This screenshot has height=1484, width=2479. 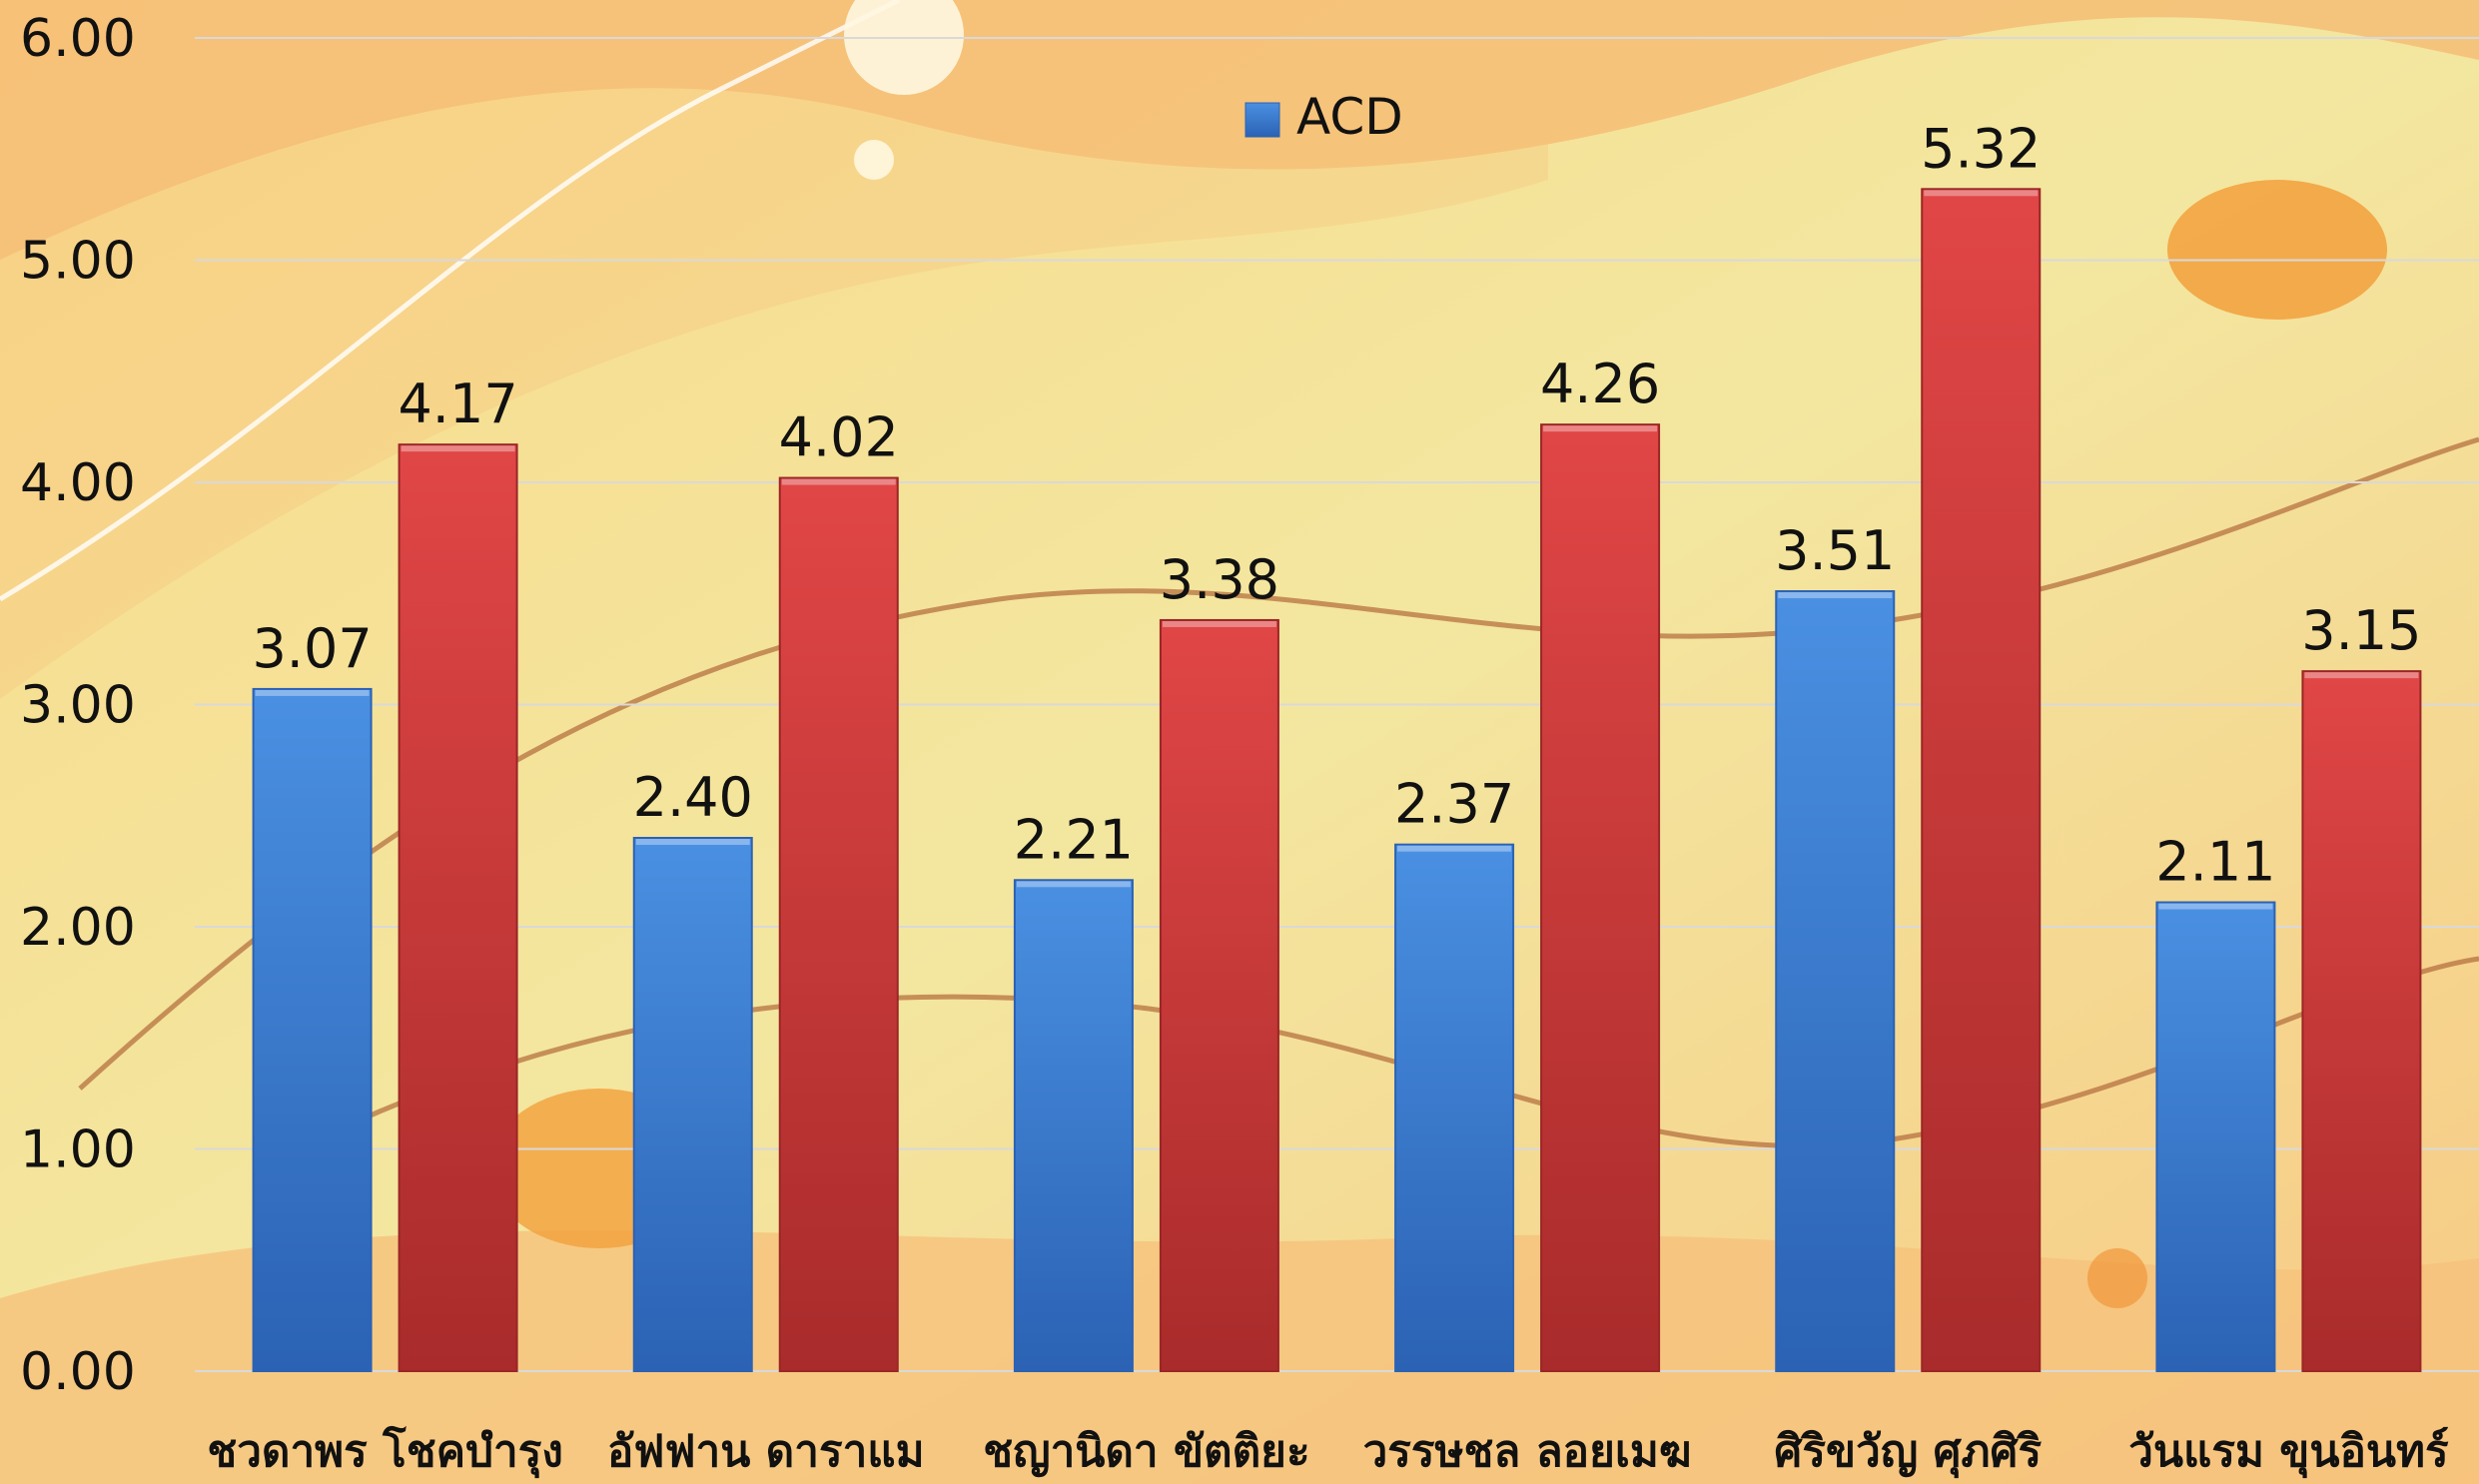 What do you see at coordinates (1600, 384) in the screenshot?
I see `data-label: 4.26` at bounding box center [1600, 384].